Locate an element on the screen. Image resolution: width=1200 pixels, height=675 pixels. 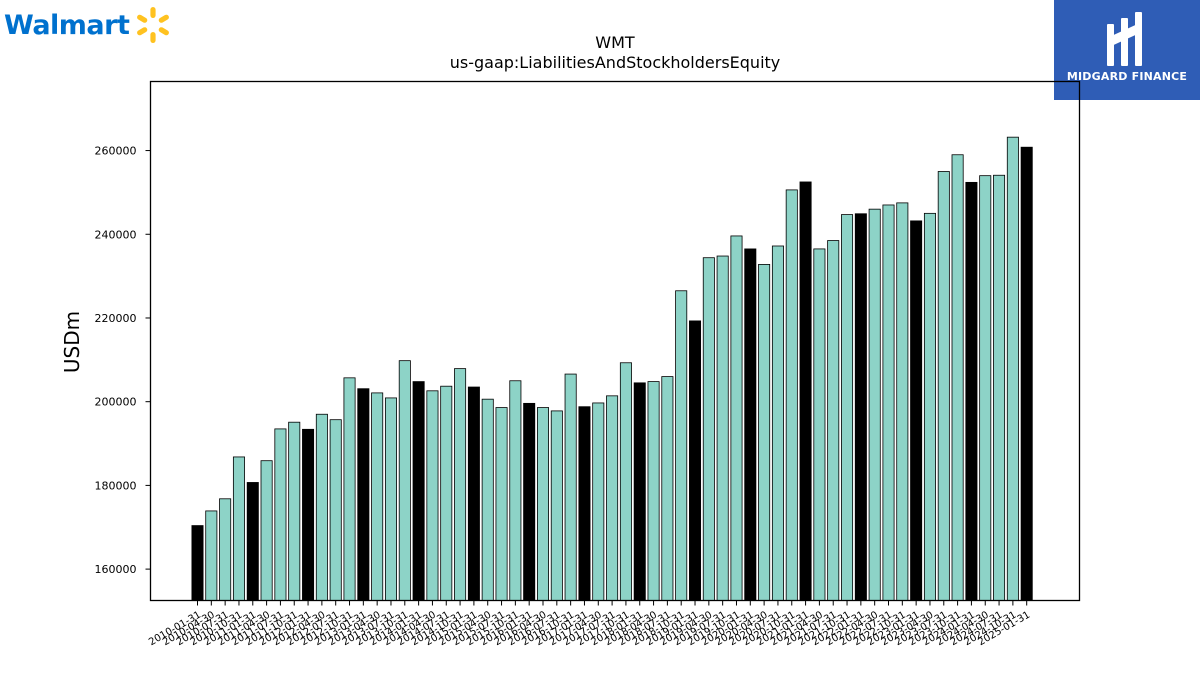
walmart-logo: Walmart is located at coordinates (89, 25).